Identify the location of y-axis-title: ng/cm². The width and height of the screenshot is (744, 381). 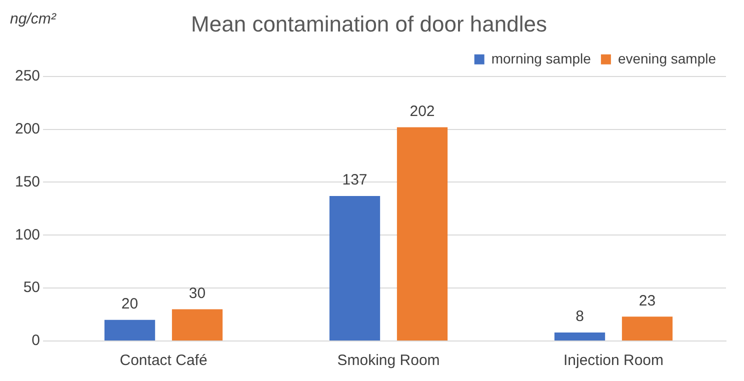
(33, 19).